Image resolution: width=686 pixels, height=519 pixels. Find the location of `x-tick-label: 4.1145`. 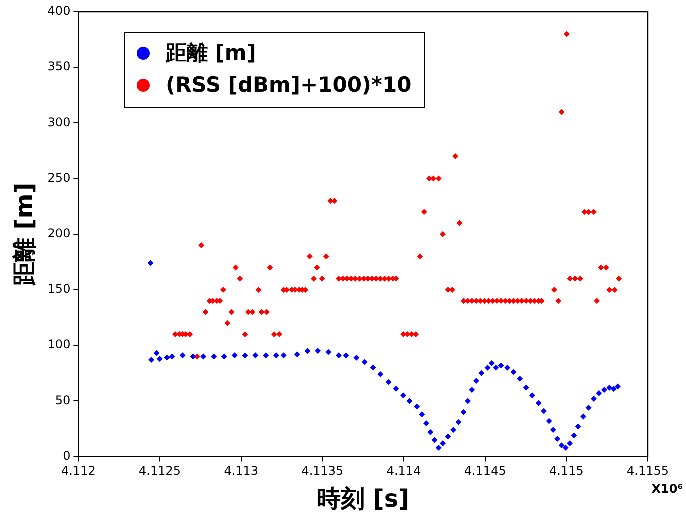

x-tick-label: 4.1145 is located at coordinates (485, 471).